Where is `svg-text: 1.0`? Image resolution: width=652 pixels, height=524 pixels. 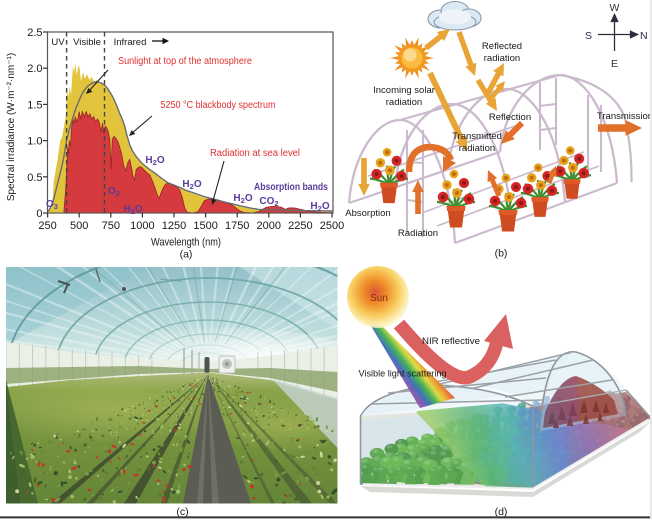
svg-text: 1.0 is located at coordinates (34, 142).